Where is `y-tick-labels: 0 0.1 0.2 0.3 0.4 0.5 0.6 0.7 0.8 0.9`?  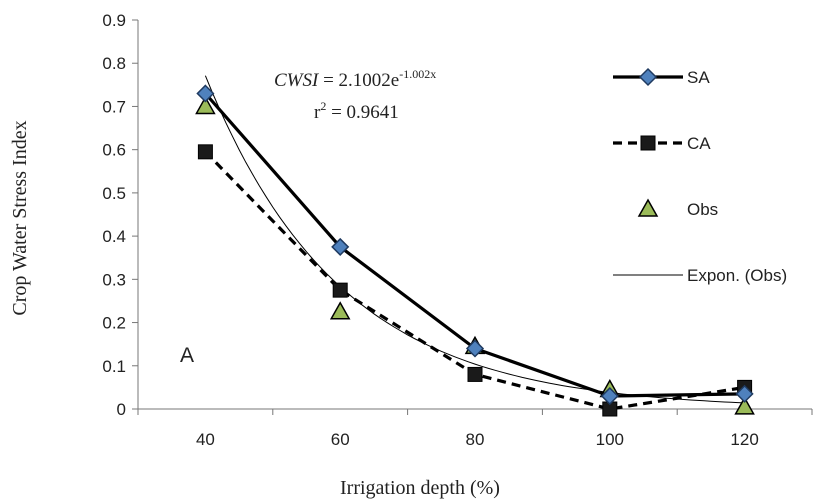
y-tick-labels: 0 0.1 0.2 0.3 0.4 0.5 0.6 0.7 0.8 0.9 is located at coordinates (114, 215).